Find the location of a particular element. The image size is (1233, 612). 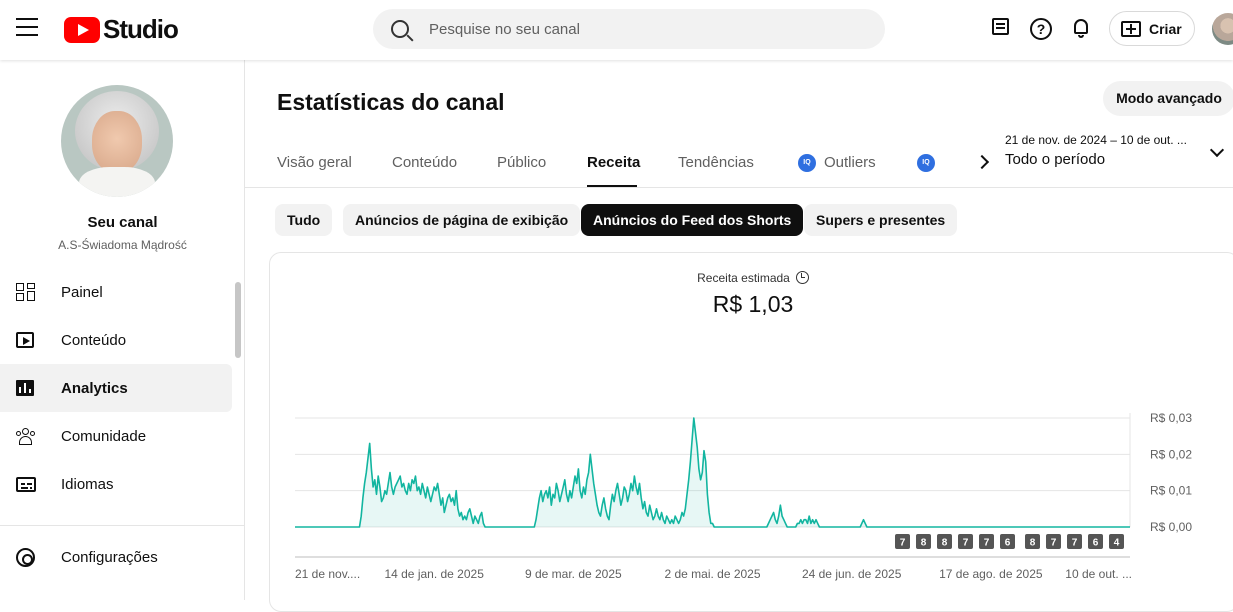

advanced-mode-button: Modo avançado is located at coordinates (1168, 98).